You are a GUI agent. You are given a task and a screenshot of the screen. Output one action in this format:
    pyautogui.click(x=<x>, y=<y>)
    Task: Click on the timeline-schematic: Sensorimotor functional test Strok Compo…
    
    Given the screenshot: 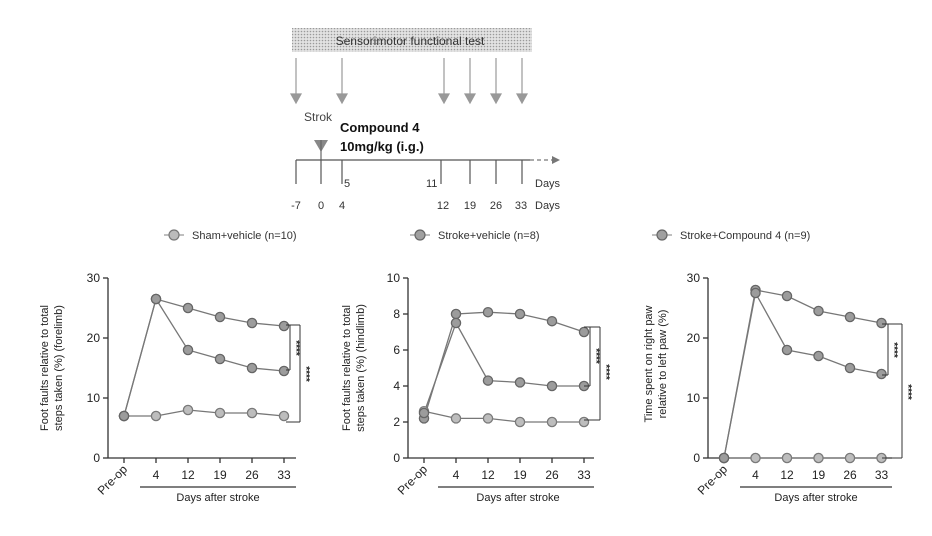 What is the action you would take?
    pyautogui.click(x=425, y=120)
    